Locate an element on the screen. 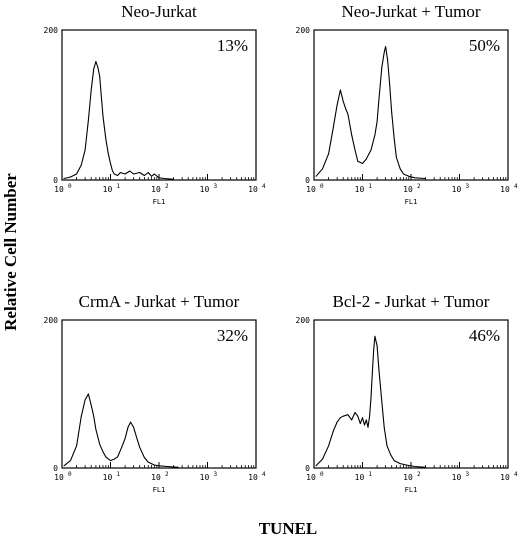  percent-annotation: 32% is located at coordinates (232, 335).